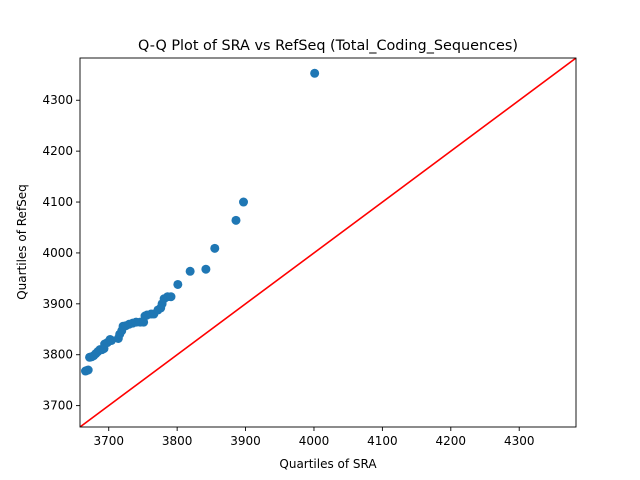 This screenshot has width=640, height=480. I want to click on y-axis-ticks: 3700 3800 3900 4000 4100 4200 4300, so click(61, 253).